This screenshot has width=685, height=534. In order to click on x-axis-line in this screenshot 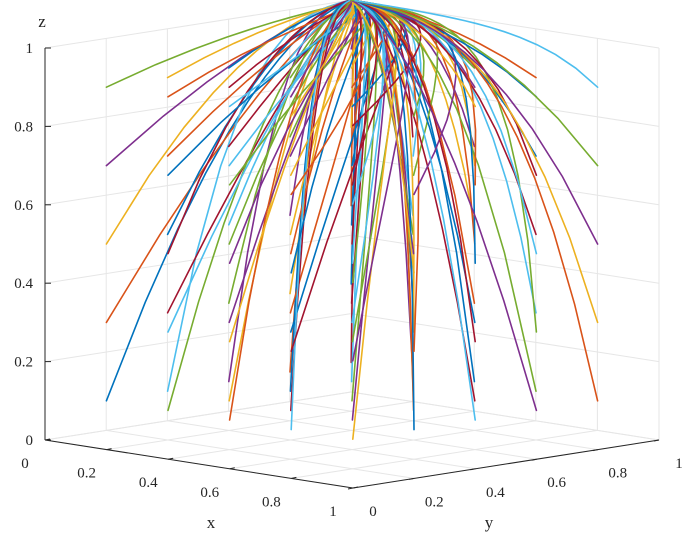, I will do `click(199, 464)`.